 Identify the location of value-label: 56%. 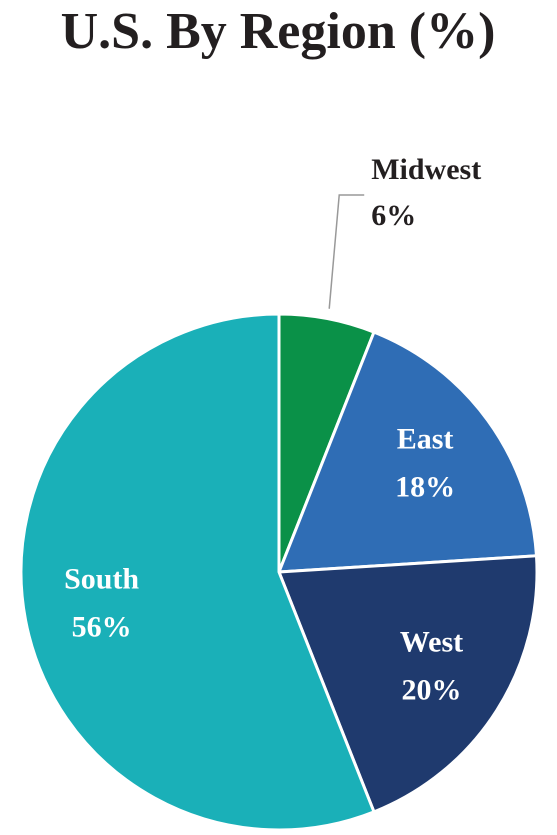
(102, 627).